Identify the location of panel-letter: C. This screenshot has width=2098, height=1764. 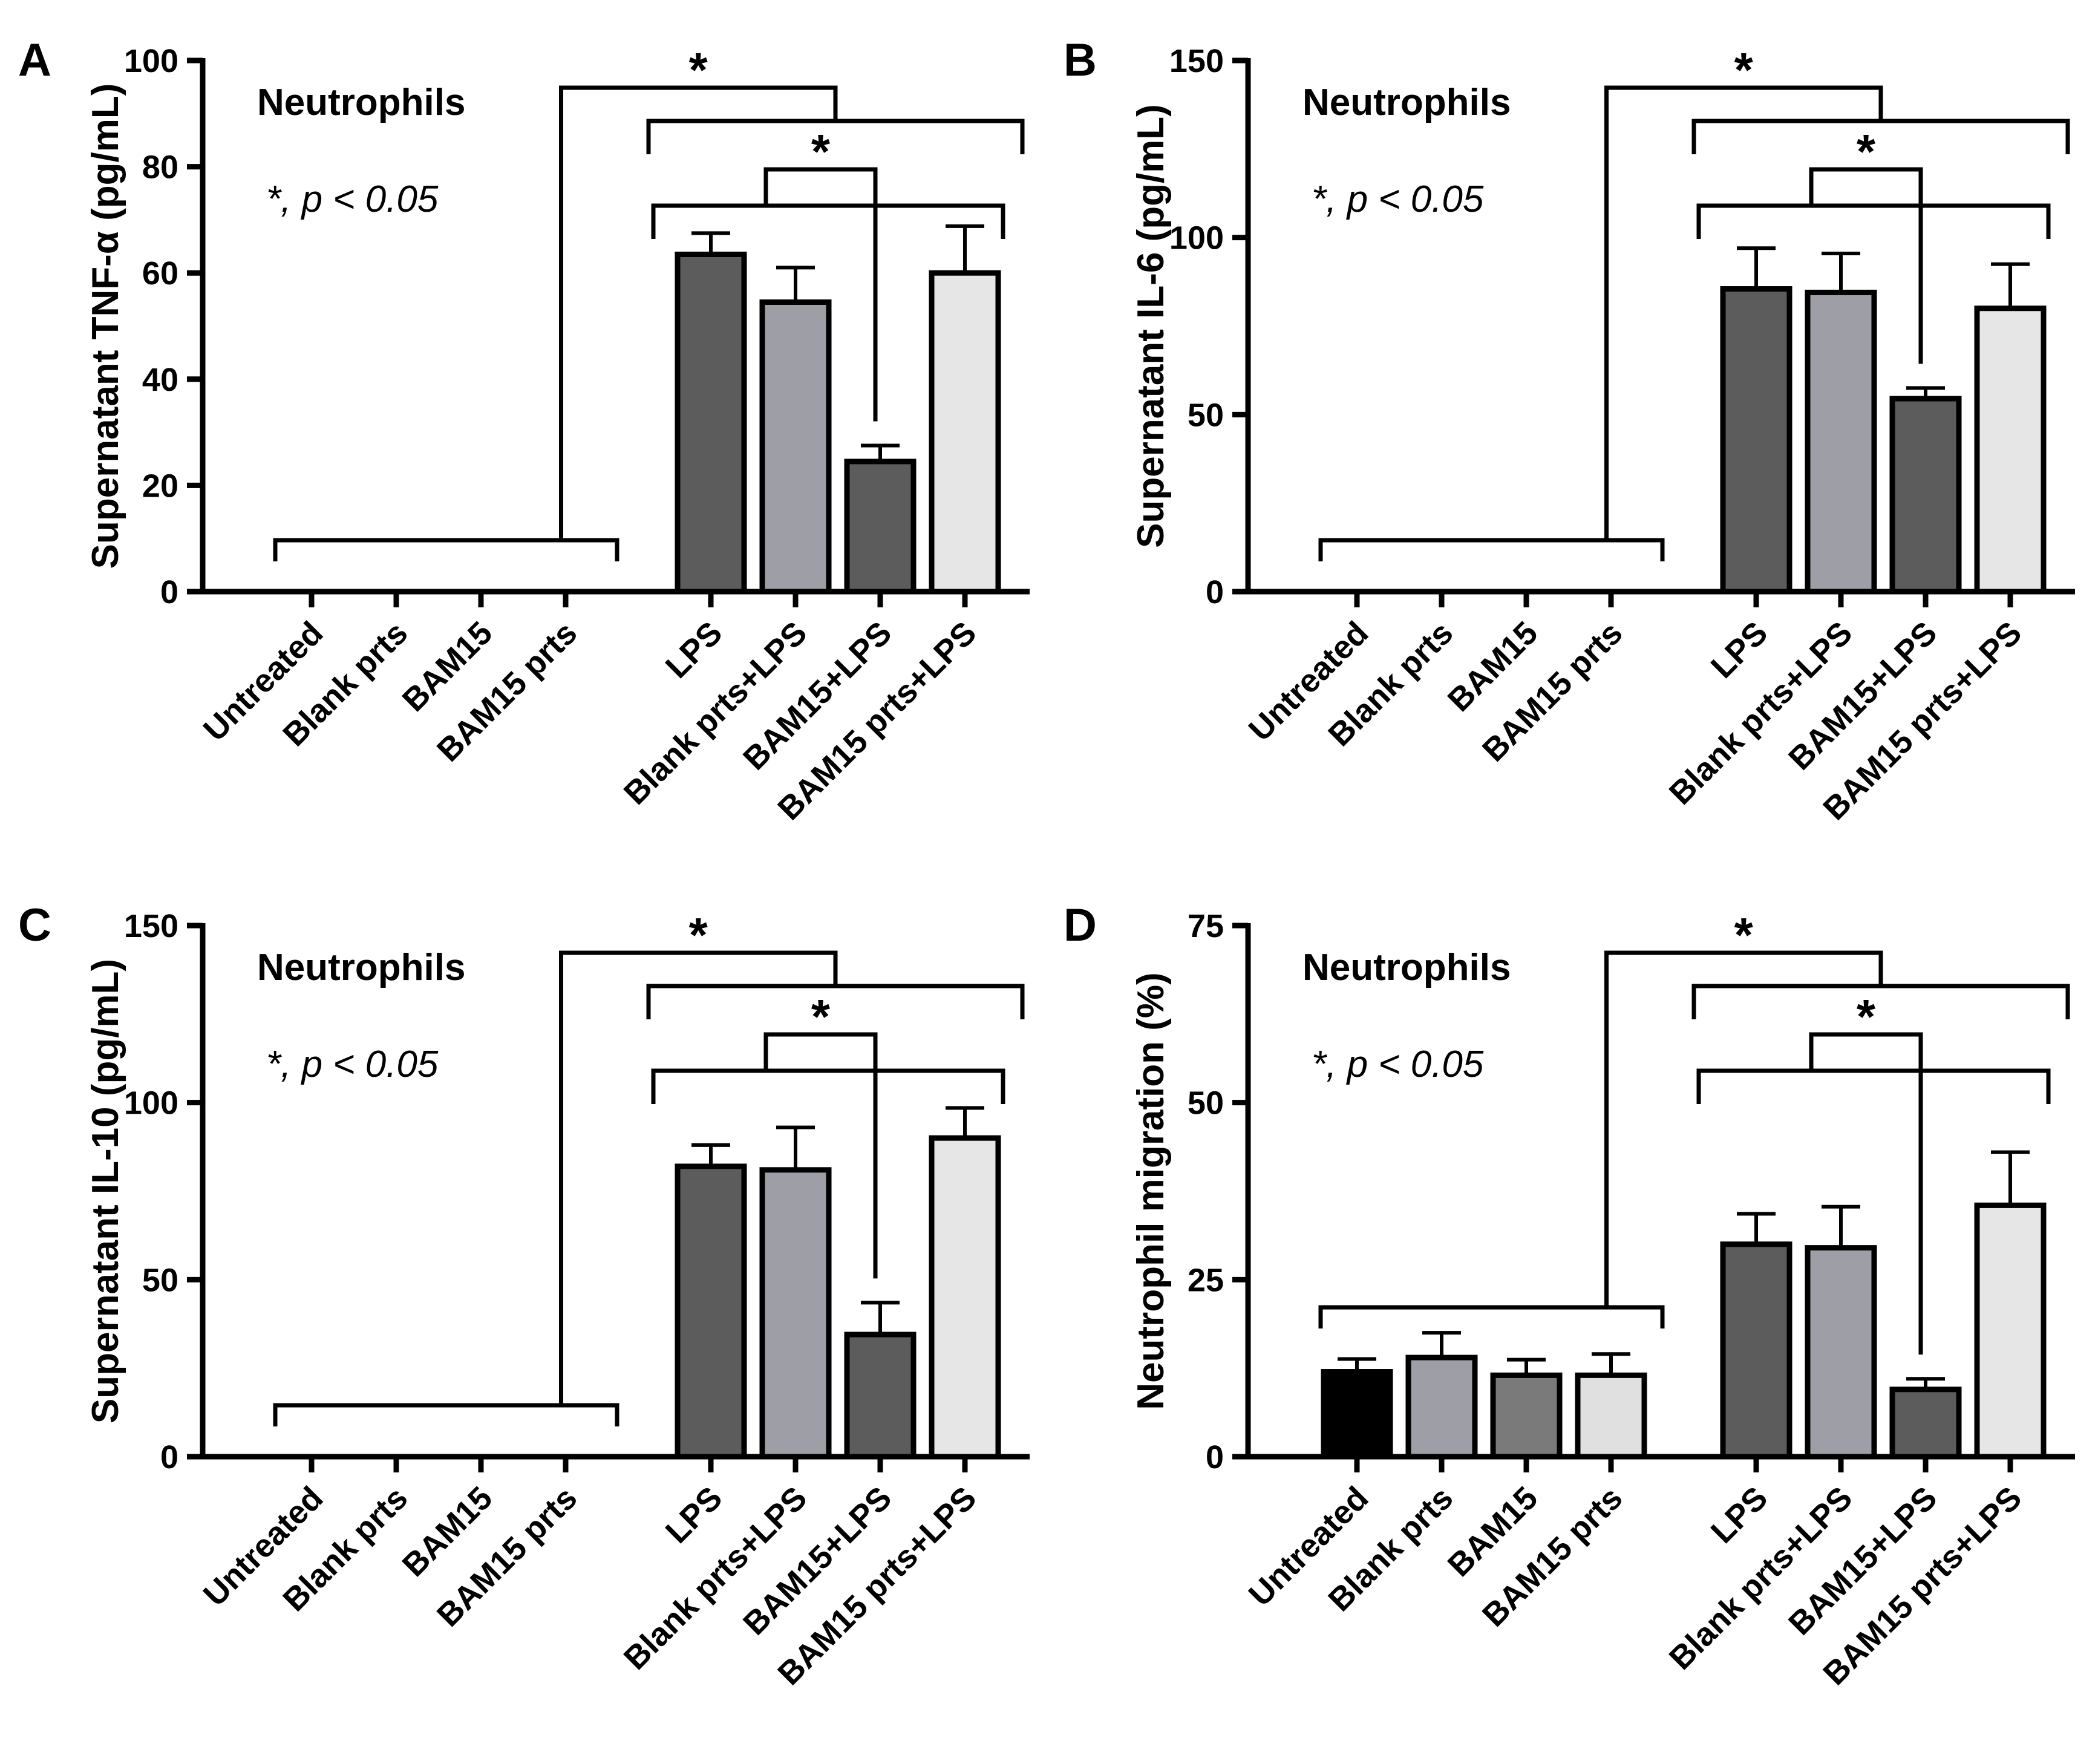
(34, 926).